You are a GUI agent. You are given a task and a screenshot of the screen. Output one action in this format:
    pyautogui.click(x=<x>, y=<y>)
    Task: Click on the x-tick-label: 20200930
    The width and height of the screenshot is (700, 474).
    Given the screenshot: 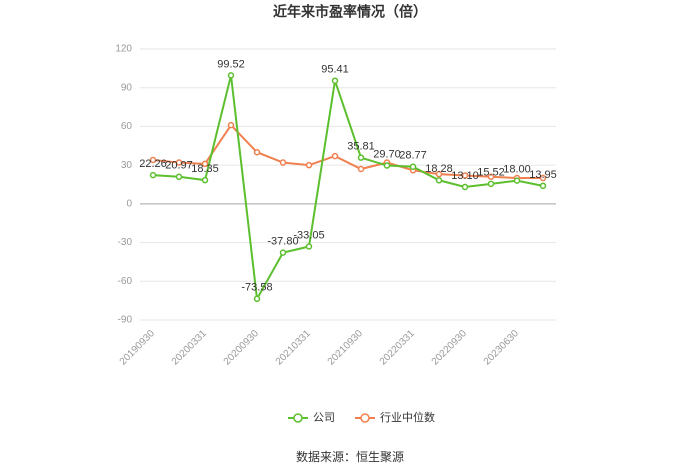 What is the action you would take?
    pyautogui.click(x=242, y=348)
    